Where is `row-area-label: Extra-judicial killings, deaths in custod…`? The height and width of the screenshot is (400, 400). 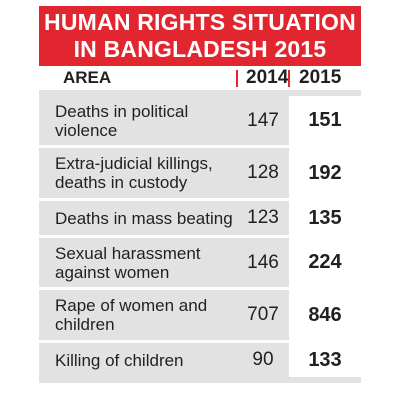 row-area-label: Extra-judicial killings, deaths in custod… is located at coordinates (147, 173).